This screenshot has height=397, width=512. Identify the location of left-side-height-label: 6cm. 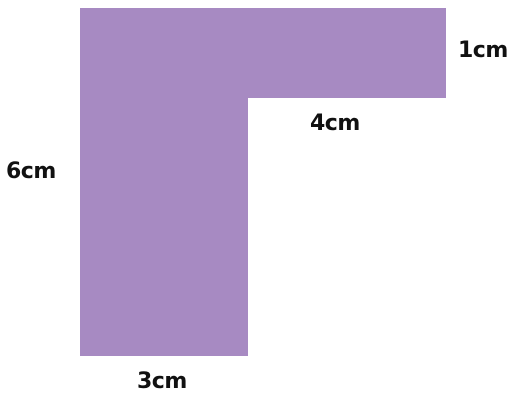
(31, 171).